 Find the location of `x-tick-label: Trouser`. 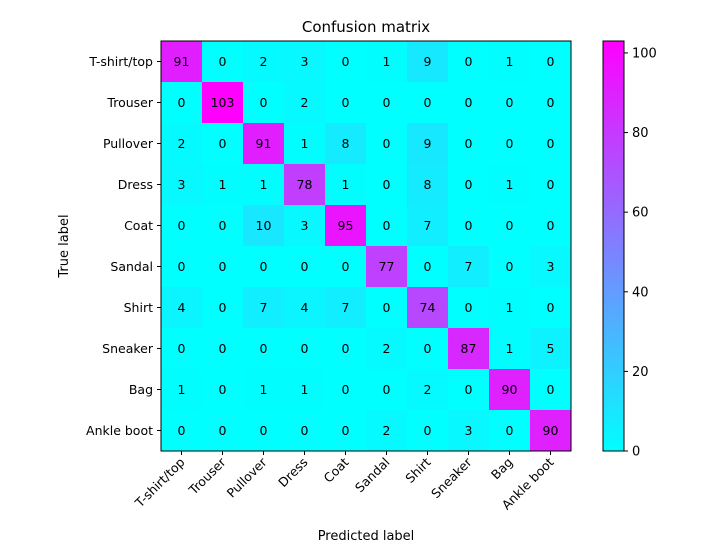

x-tick-label: Trouser is located at coordinates (207, 476).